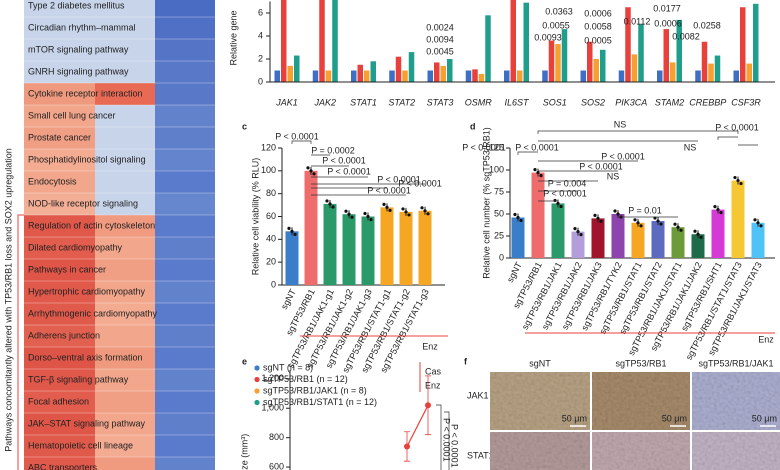 The width and height of the screenshot is (780, 470). I want to click on x-tick-label: STAT1, so click(363, 102).